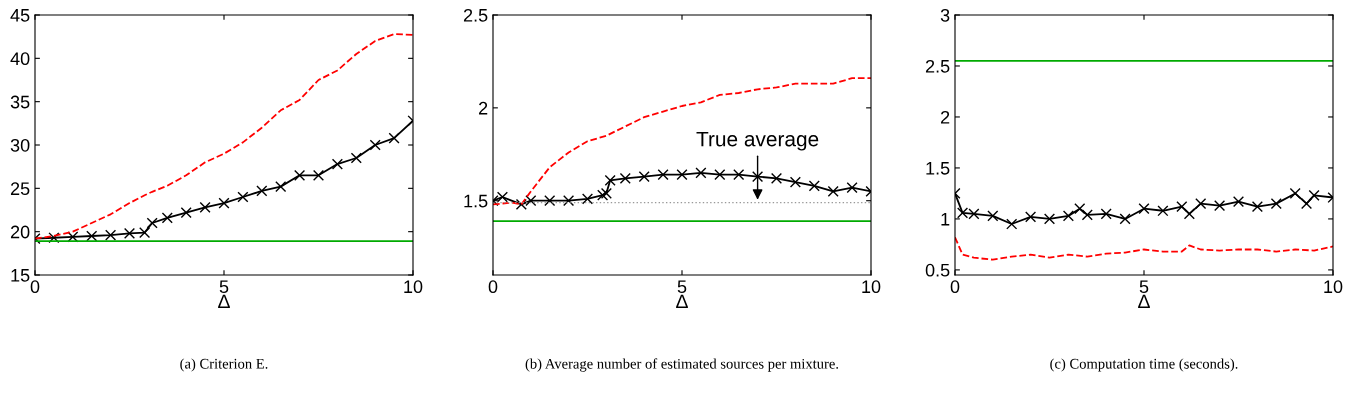  Describe the element at coordinates (20, 59) in the screenshot. I see `y-tick-label: 40` at that location.